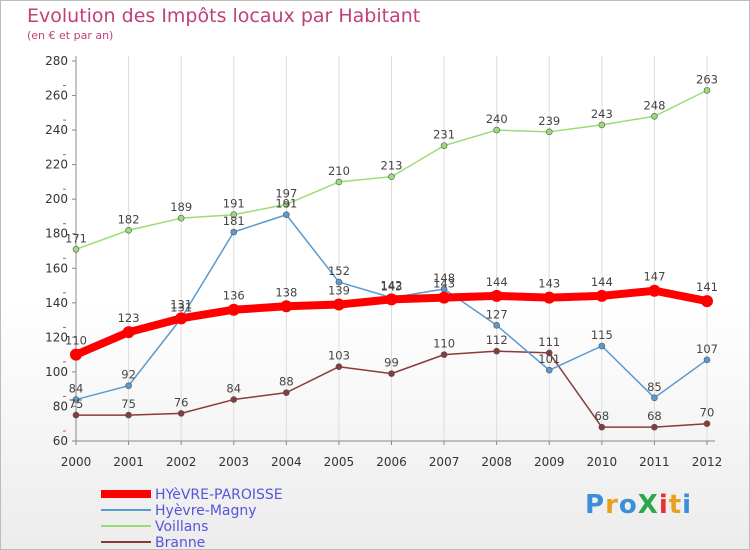 Image resolution: width=750 pixels, height=550 pixels. I want to click on point-hy-vre-paroisse-2001, so click(128, 332).